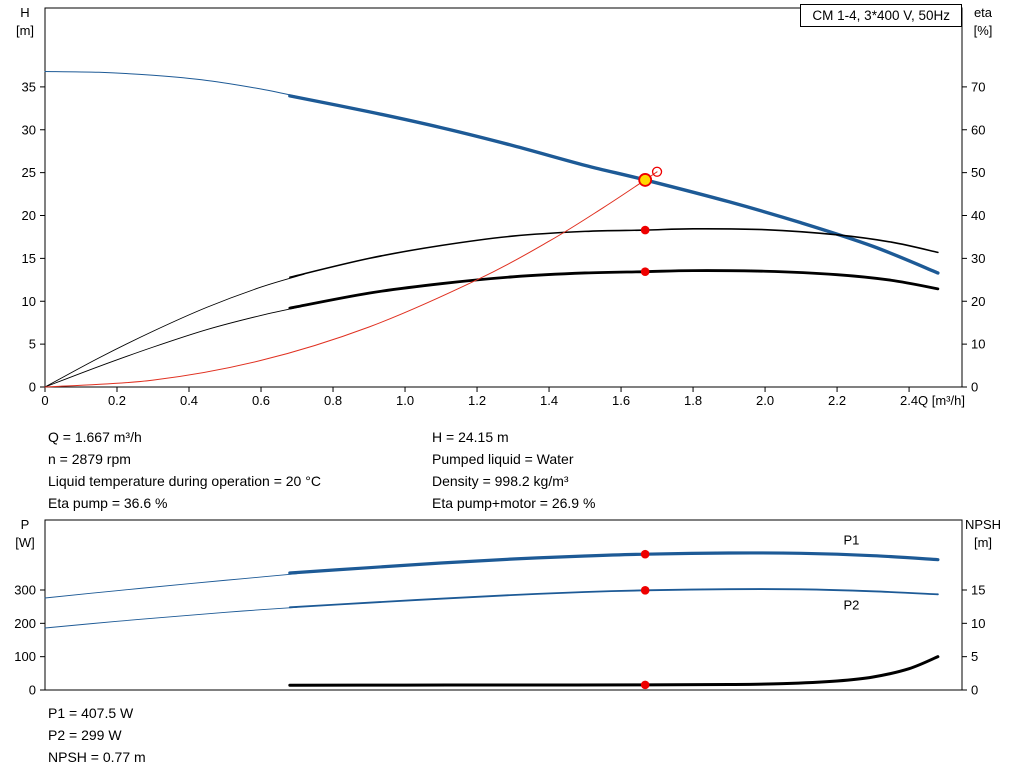 The height and width of the screenshot is (781, 1024). What do you see at coordinates (44, 400) in the screenshot?
I see `x-tick-label: 0` at bounding box center [44, 400].